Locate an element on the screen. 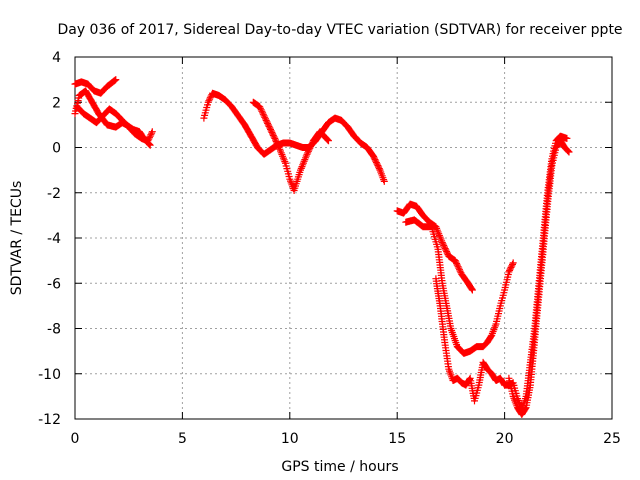 The image size is (640, 480). x-tick-label: 25 is located at coordinates (612, 439).